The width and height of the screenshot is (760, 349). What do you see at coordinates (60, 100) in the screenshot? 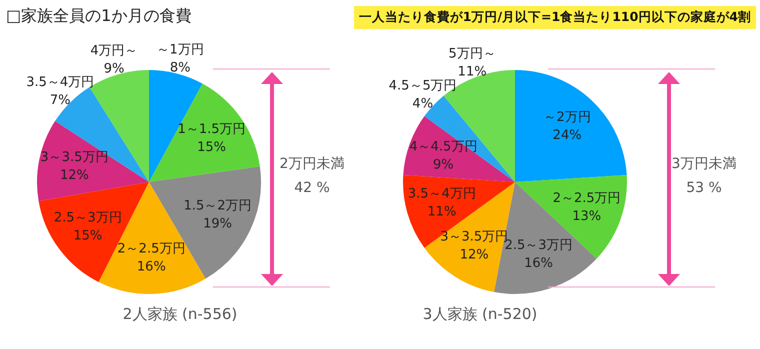
I see `data-label: 7%` at bounding box center [60, 100].